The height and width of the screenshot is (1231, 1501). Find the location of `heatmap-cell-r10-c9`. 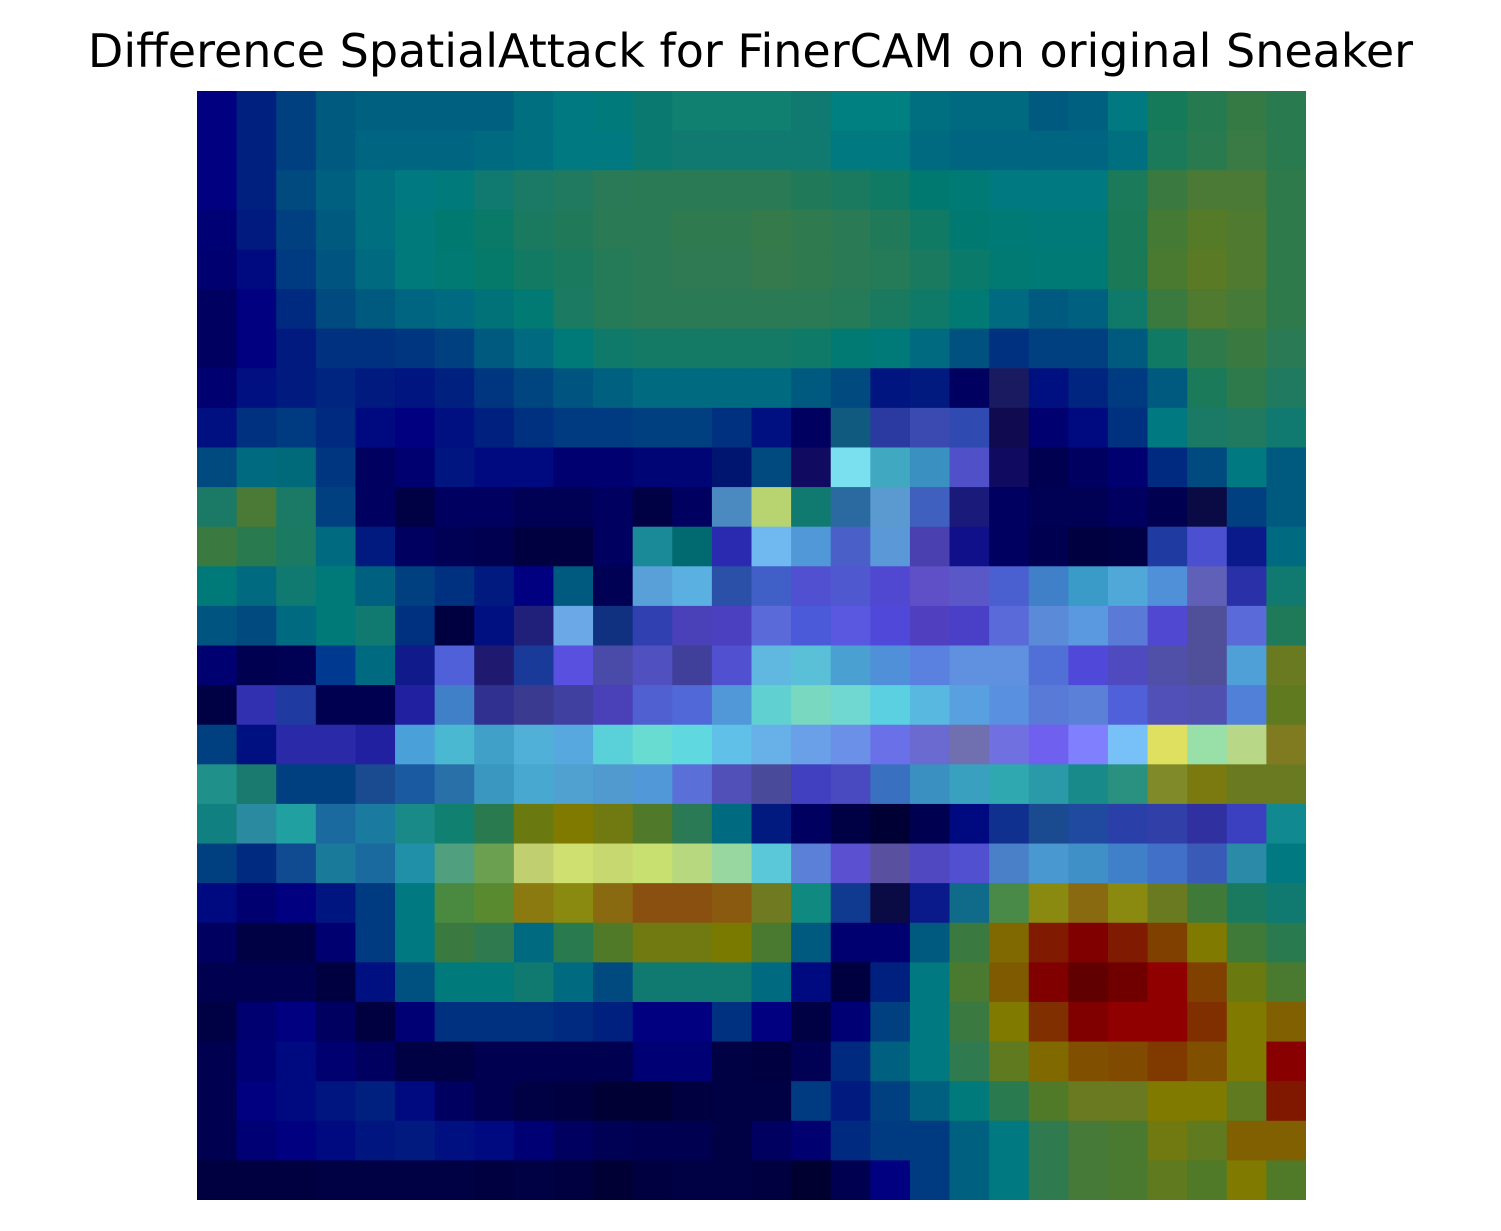

heatmap-cell-r10-c9 is located at coordinates (573, 507).